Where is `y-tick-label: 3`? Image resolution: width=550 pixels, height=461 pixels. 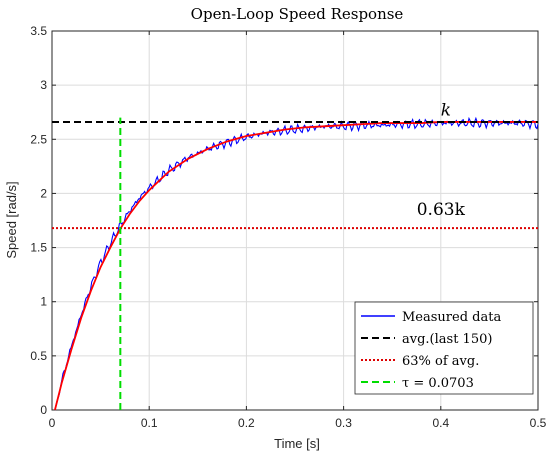 y-tick-label: 3 is located at coordinates (43, 85).